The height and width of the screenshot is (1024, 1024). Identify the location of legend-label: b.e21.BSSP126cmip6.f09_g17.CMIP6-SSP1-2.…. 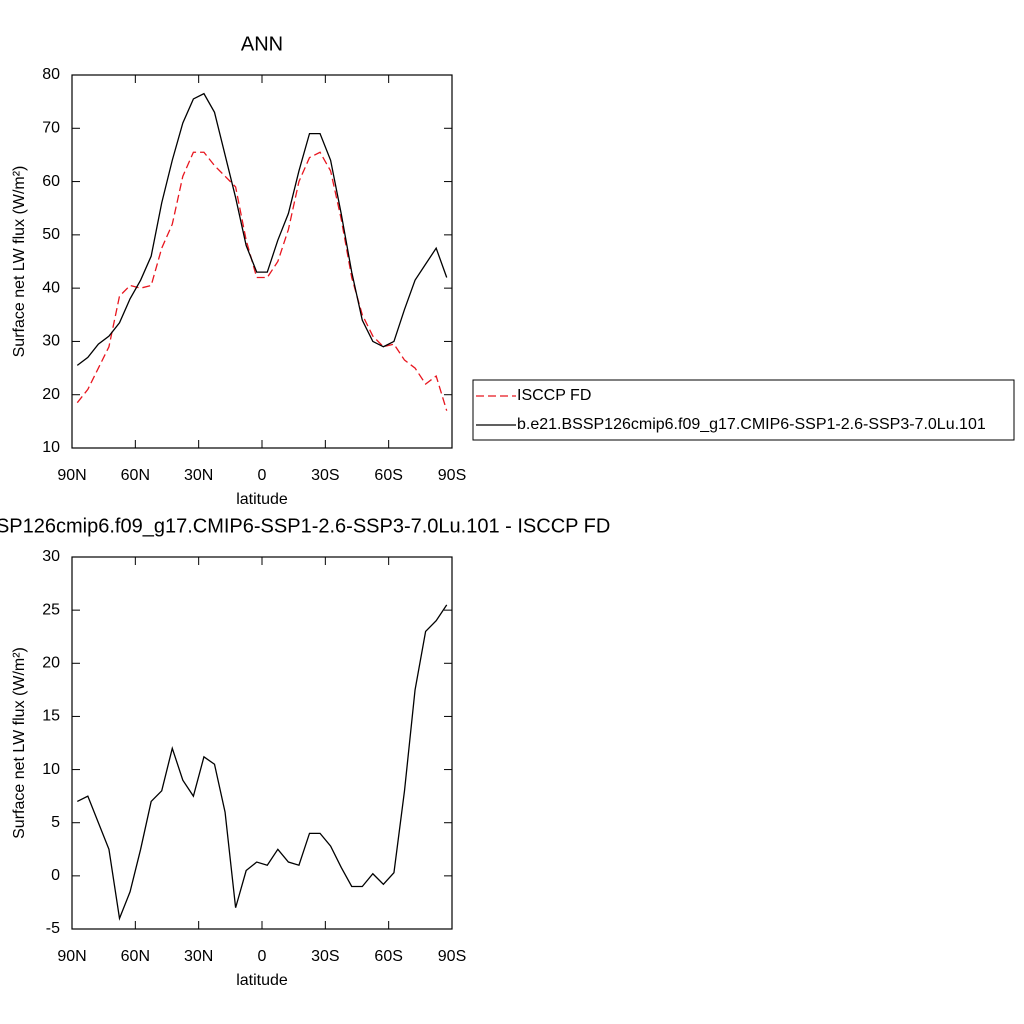
(751, 424).